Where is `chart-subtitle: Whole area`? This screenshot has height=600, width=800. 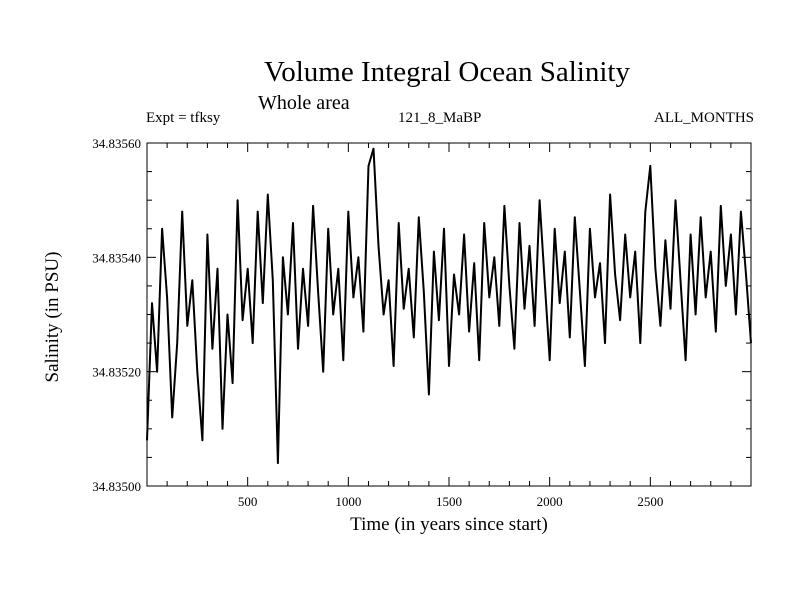
chart-subtitle: Whole area is located at coordinates (304, 103).